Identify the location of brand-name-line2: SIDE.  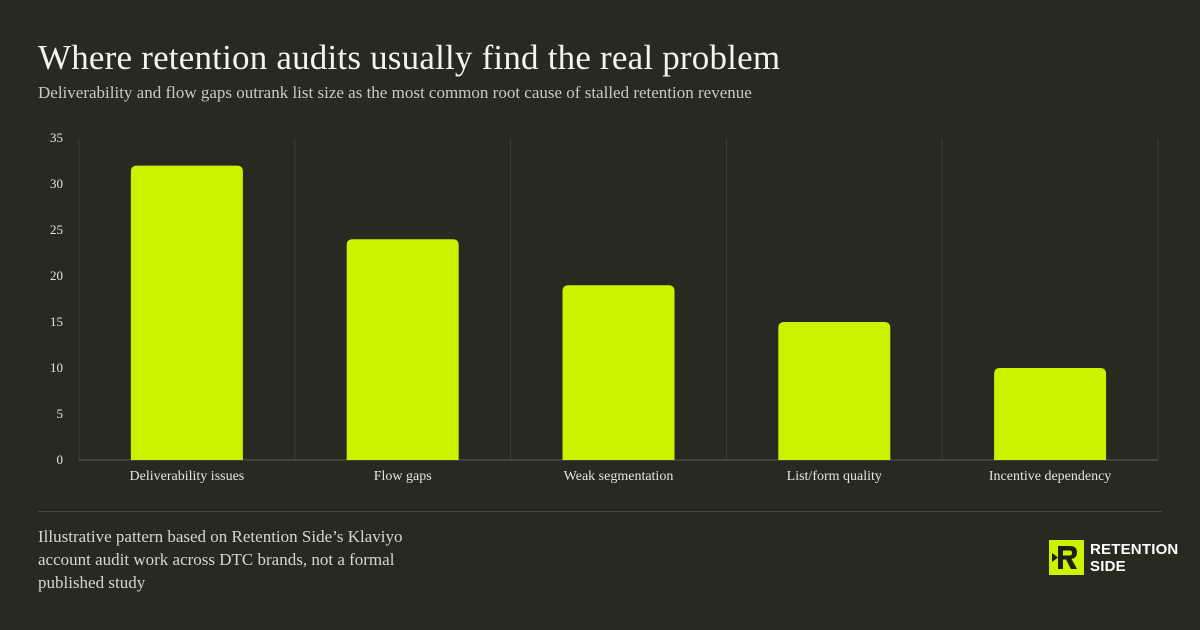
(1108, 566).